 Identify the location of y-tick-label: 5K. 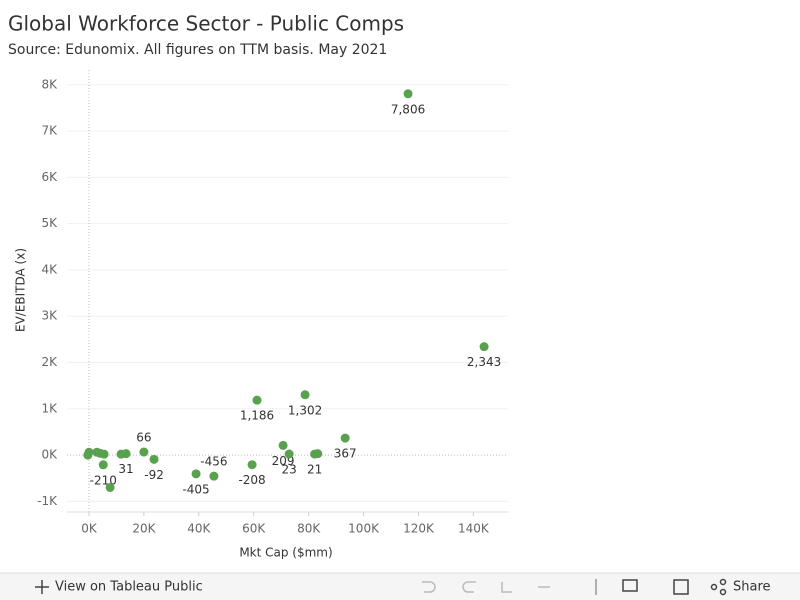
(49, 223).